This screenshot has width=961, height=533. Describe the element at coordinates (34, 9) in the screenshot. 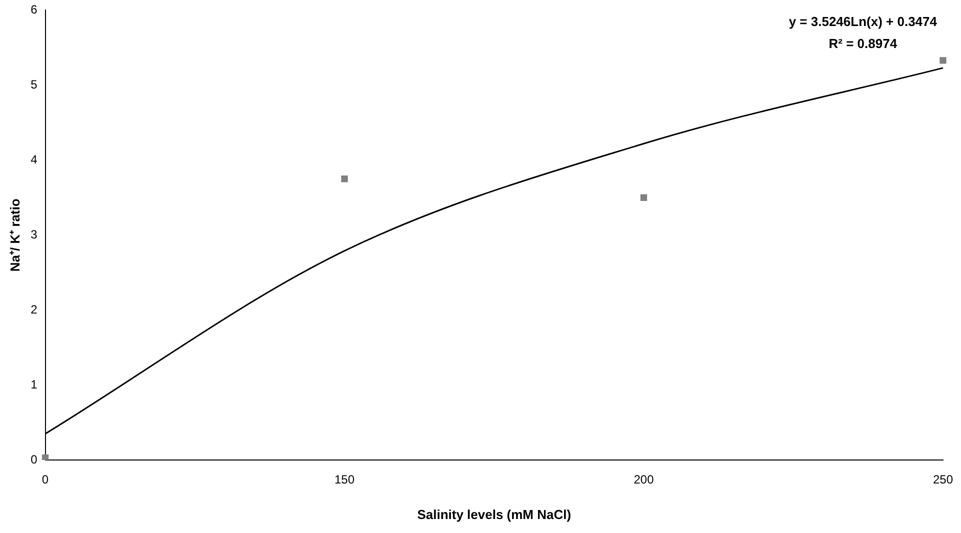

I see `y-tick-label: 6` at that location.